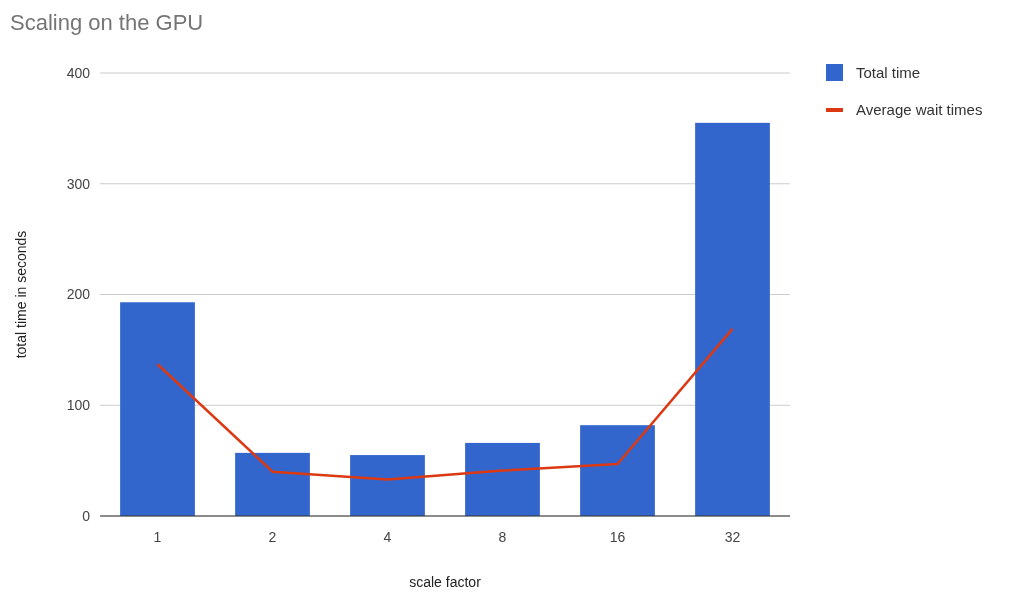 The width and height of the screenshot is (1010, 597). I want to click on x-axis-title: scale factor, so click(445, 582).